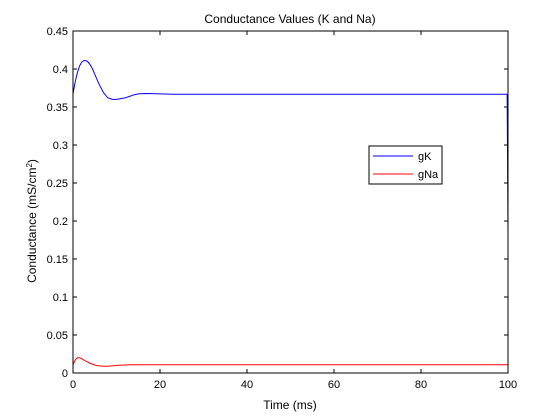 The width and height of the screenshot is (560, 420). Describe the element at coordinates (29, 165) in the screenshot. I see `y-axis-label-superscript: 2` at that location.